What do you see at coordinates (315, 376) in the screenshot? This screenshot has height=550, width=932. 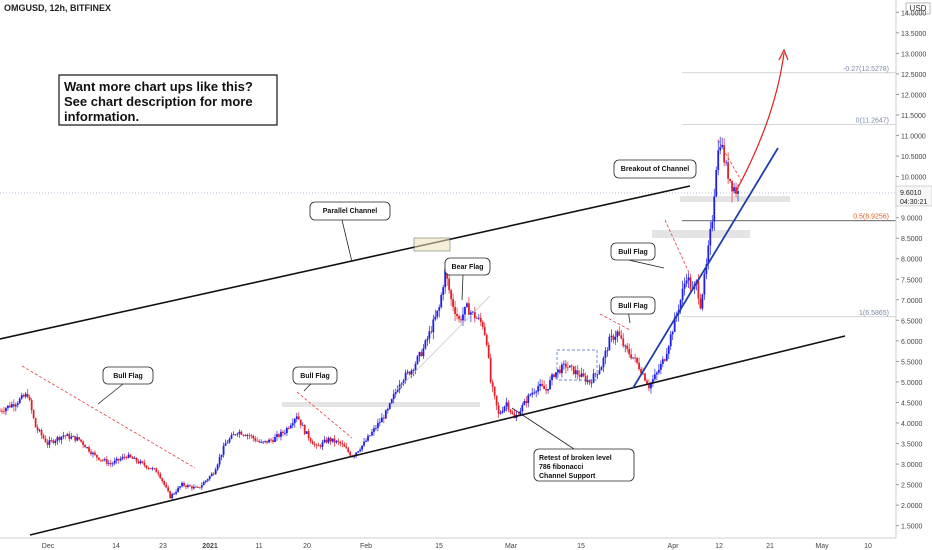 I see `callout-text: Bull Flag` at bounding box center [315, 376].